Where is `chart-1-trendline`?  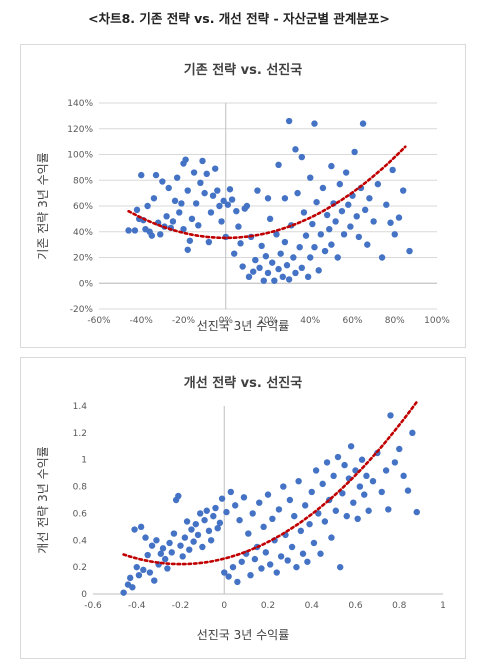 chart-1-trendline is located at coordinates (267, 192).